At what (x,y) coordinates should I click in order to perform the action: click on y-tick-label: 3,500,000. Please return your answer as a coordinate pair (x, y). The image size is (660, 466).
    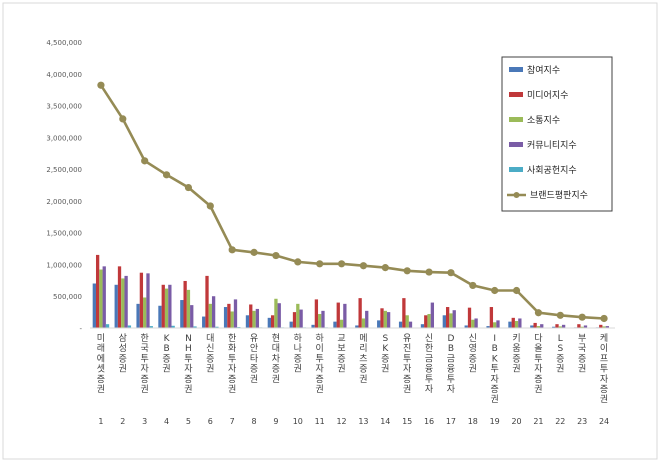
    Looking at the image, I should click on (64, 107).